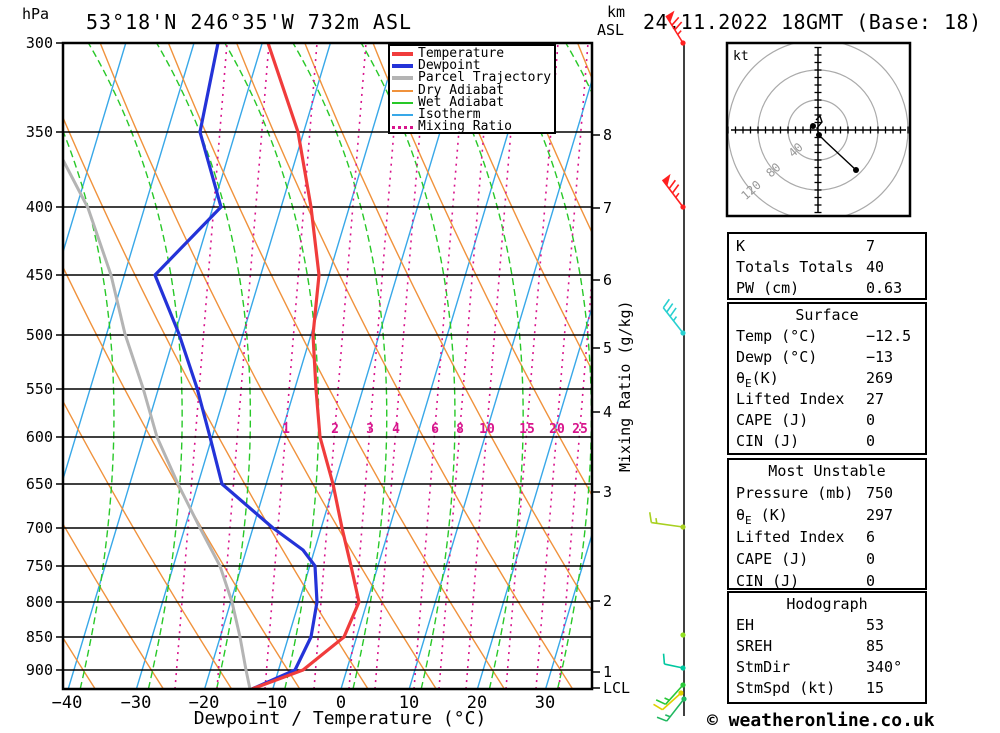  What do you see at coordinates (402, 127) in the screenshot?
I see `mixing-ratio-line-swatch` at bounding box center [402, 127].